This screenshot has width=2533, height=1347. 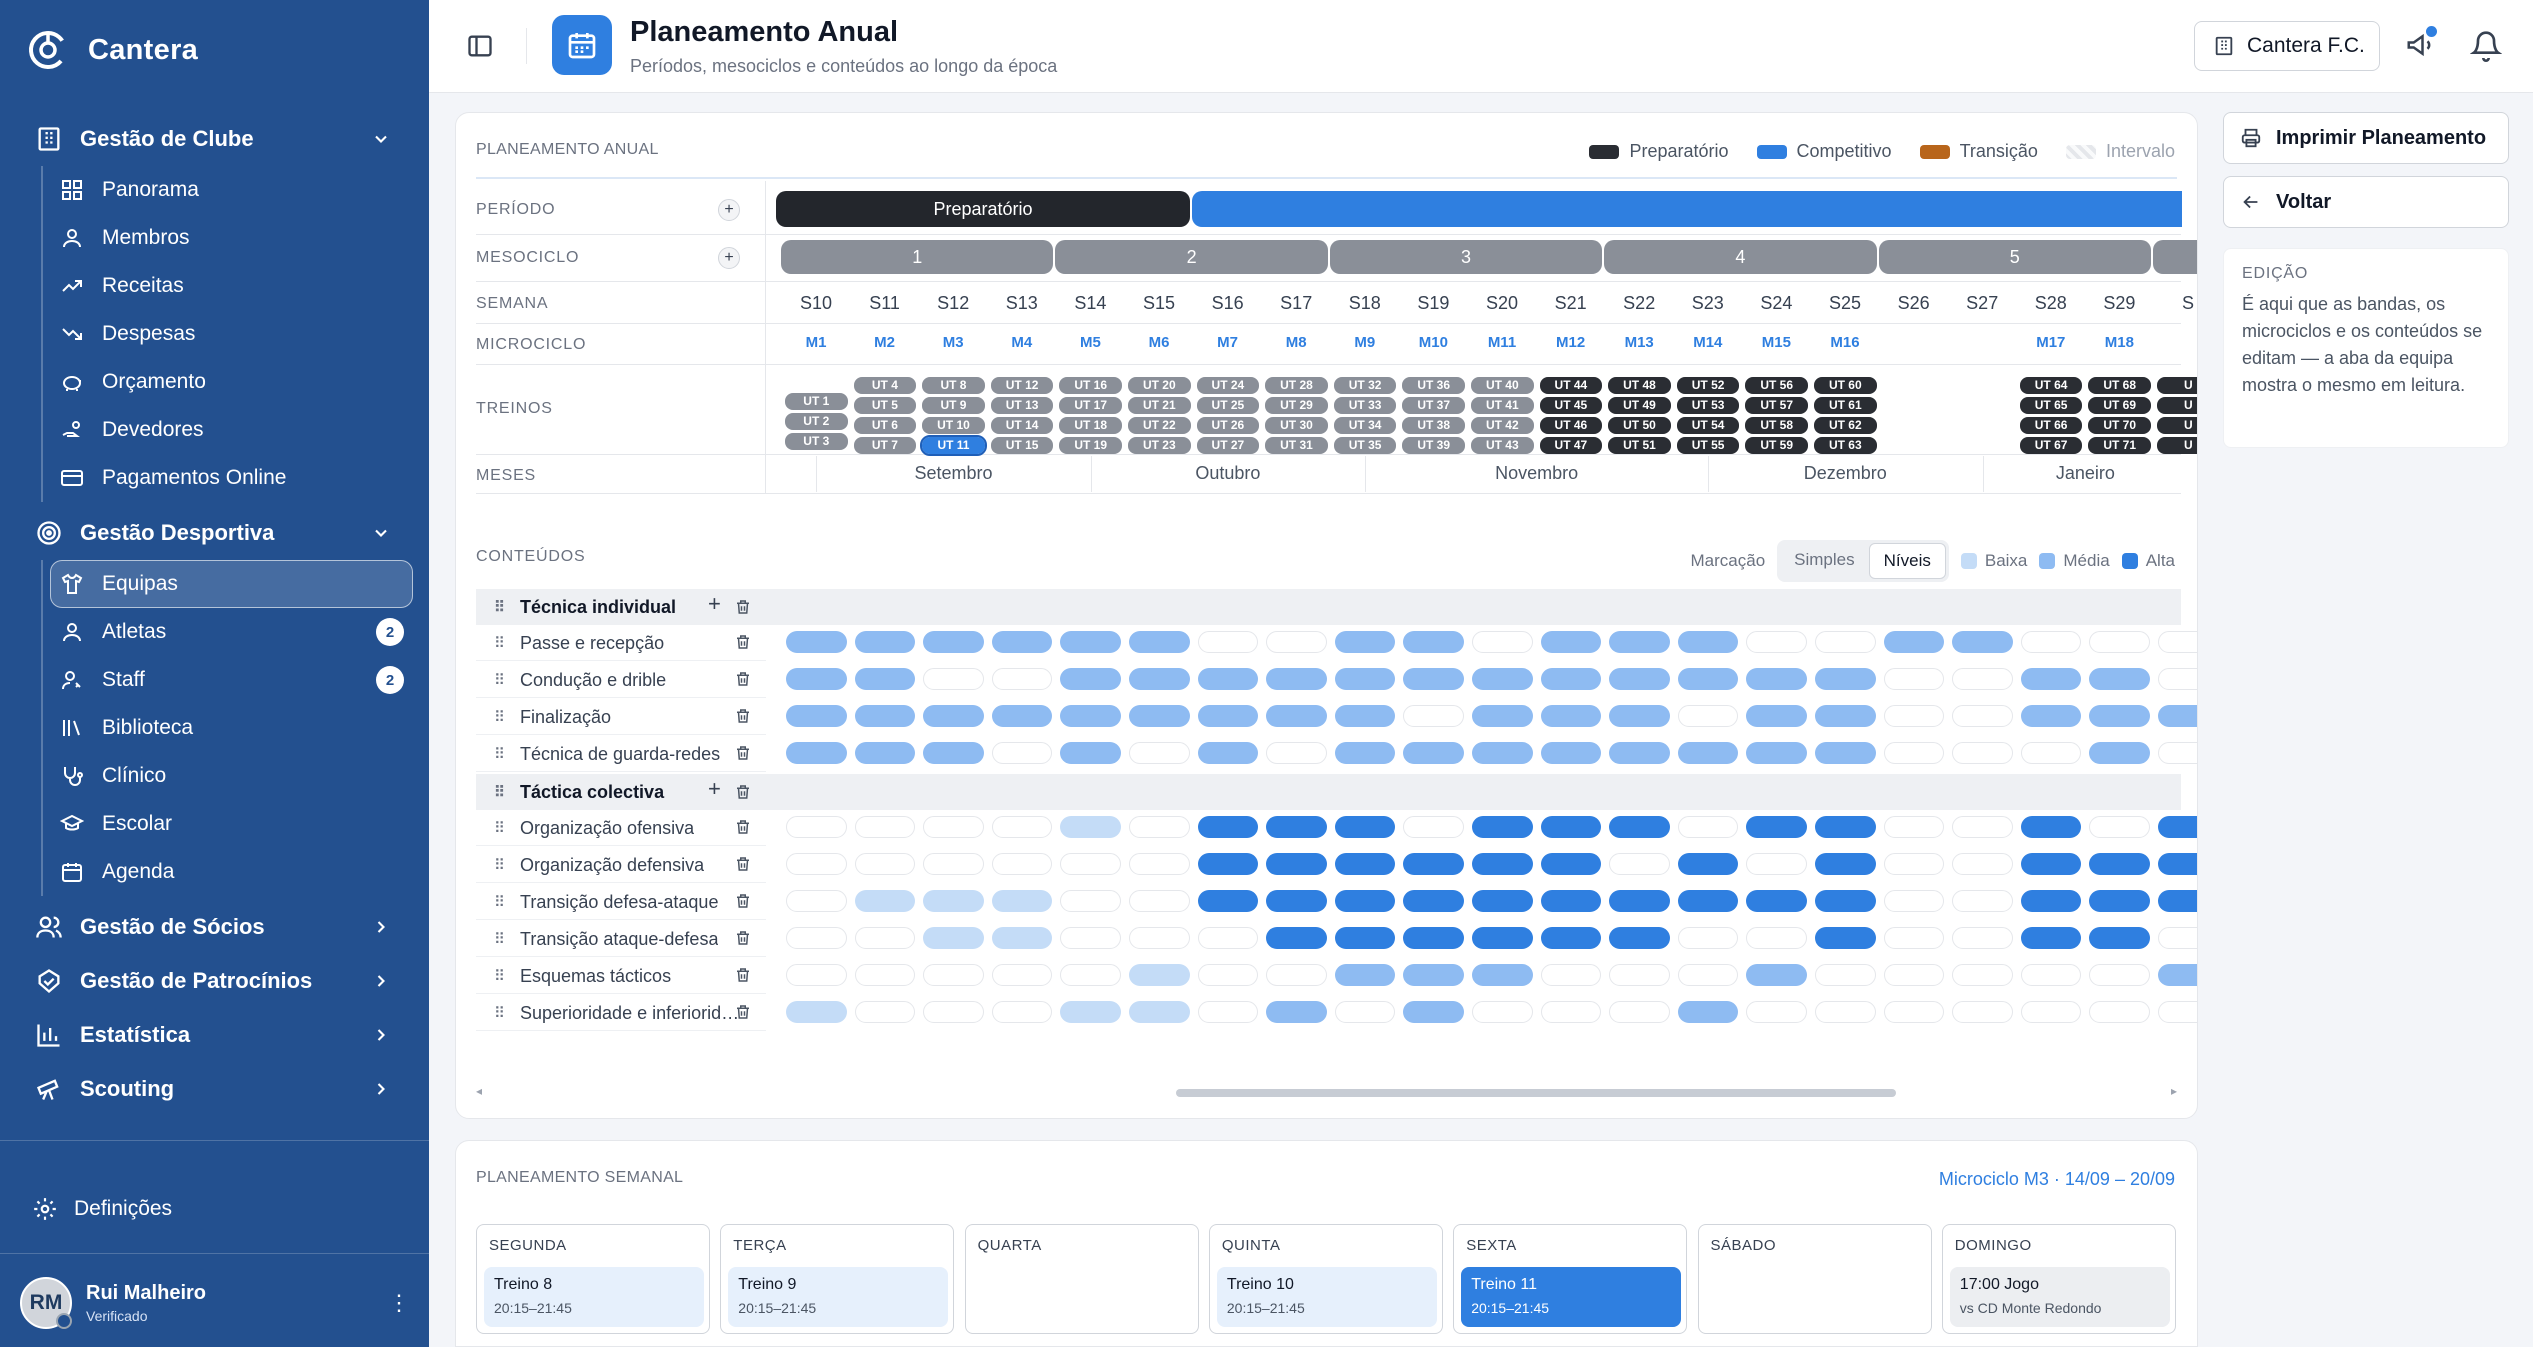 What do you see at coordinates (1365, 385) in the screenshot?
I see `training-unit-chip: UT 32` at bounding box center [1365, 385].